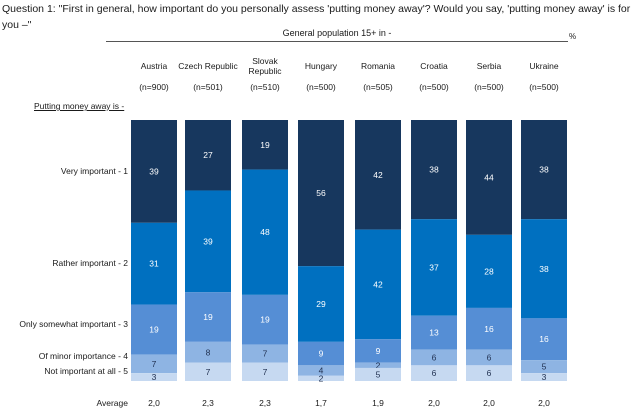 This screenshot has width=640, height=410. I want to click on country-name: Austria, so click(154, 66).